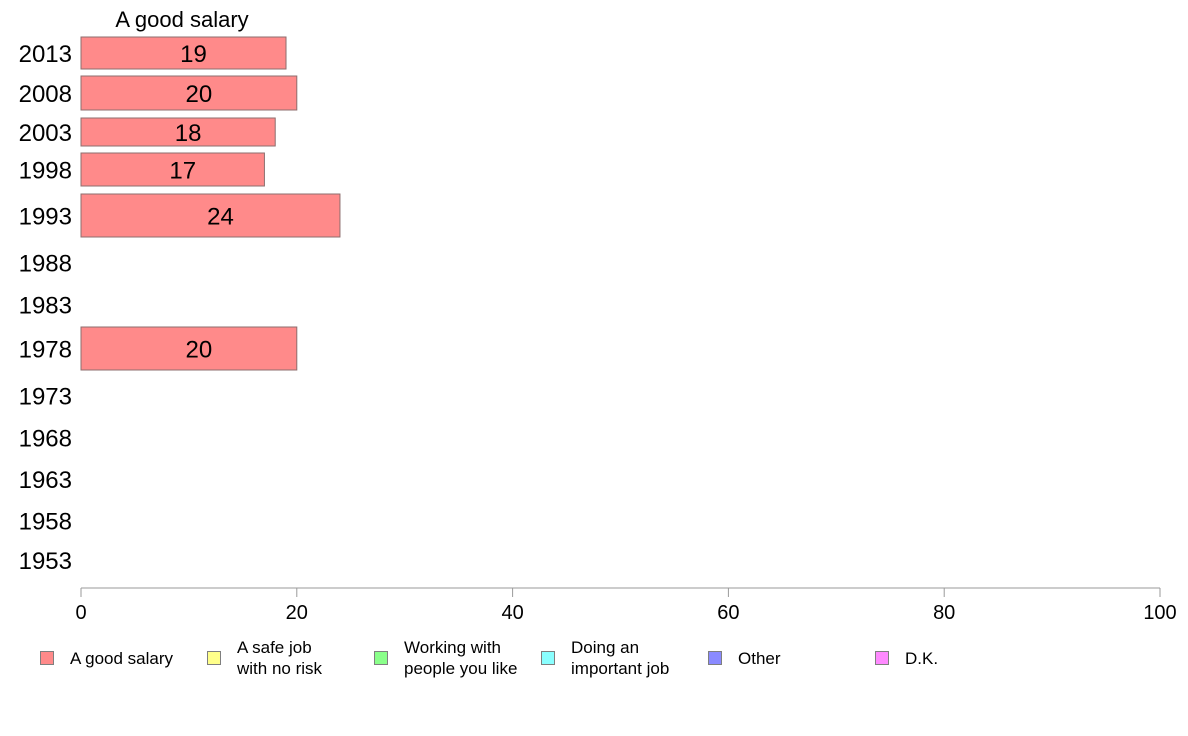 The height and width of the screenshot is (736, 1188). What do you see at coordinates (759, 658) in the screenshot?
I see `legend-label: Other` at bounding box center [759, 658].